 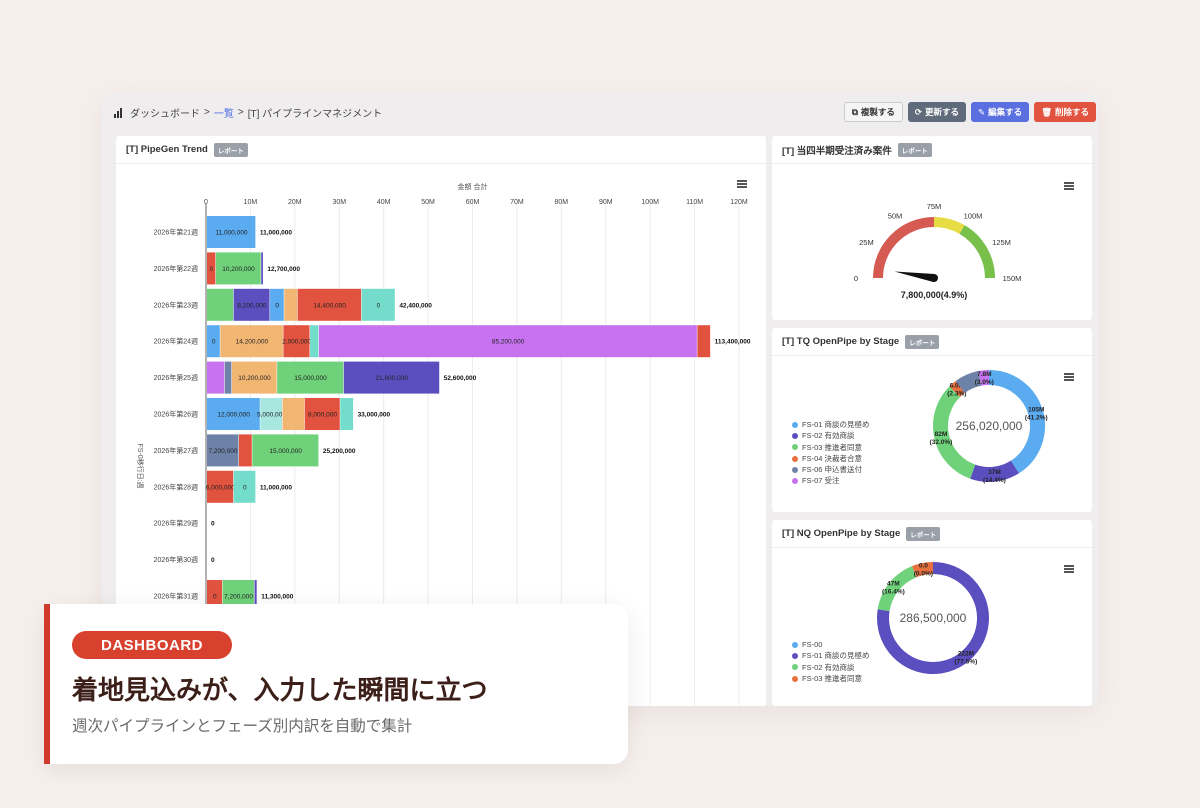 What do you see at coordinates (428, 202) in the screenshot?
I see `x-tick-label: 50M` at bounding box center [428, 202].